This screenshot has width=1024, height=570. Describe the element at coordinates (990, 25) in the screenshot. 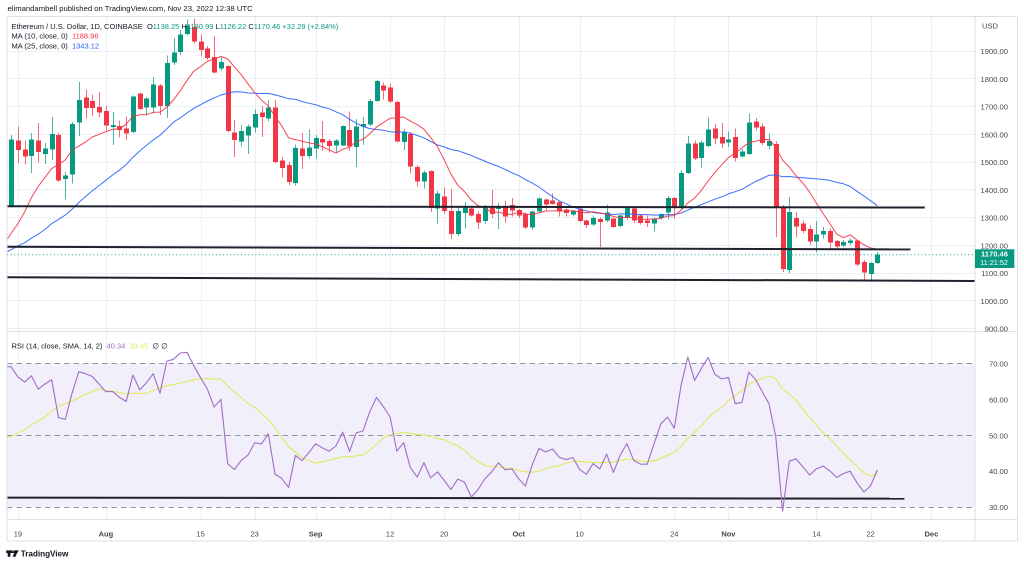

I see `svg-text: USD` at that location.